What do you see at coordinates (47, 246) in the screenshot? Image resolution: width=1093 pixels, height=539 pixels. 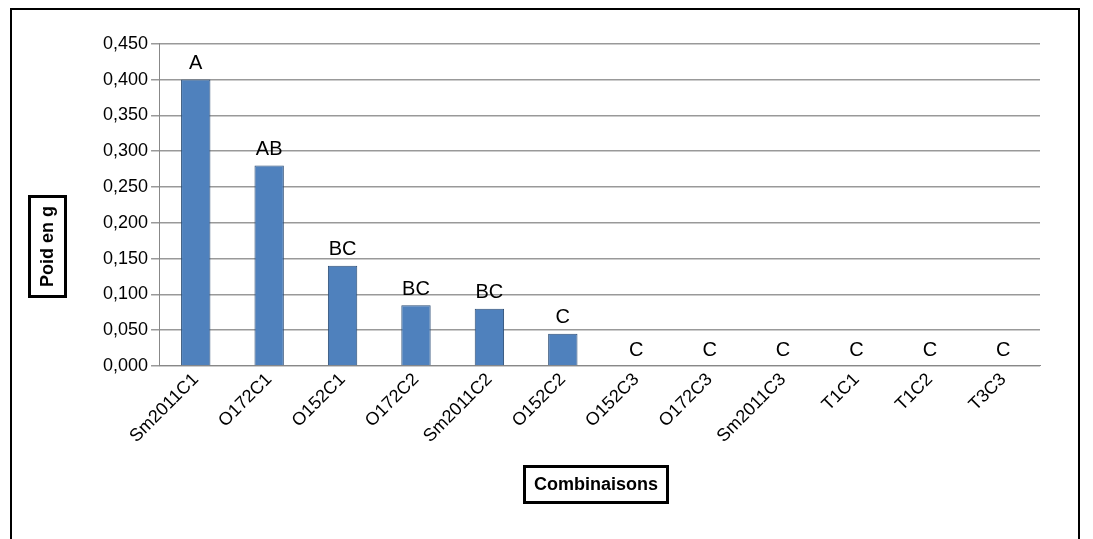 I see `y-axis-title: Poid en g` at bounding box center [47, 246].